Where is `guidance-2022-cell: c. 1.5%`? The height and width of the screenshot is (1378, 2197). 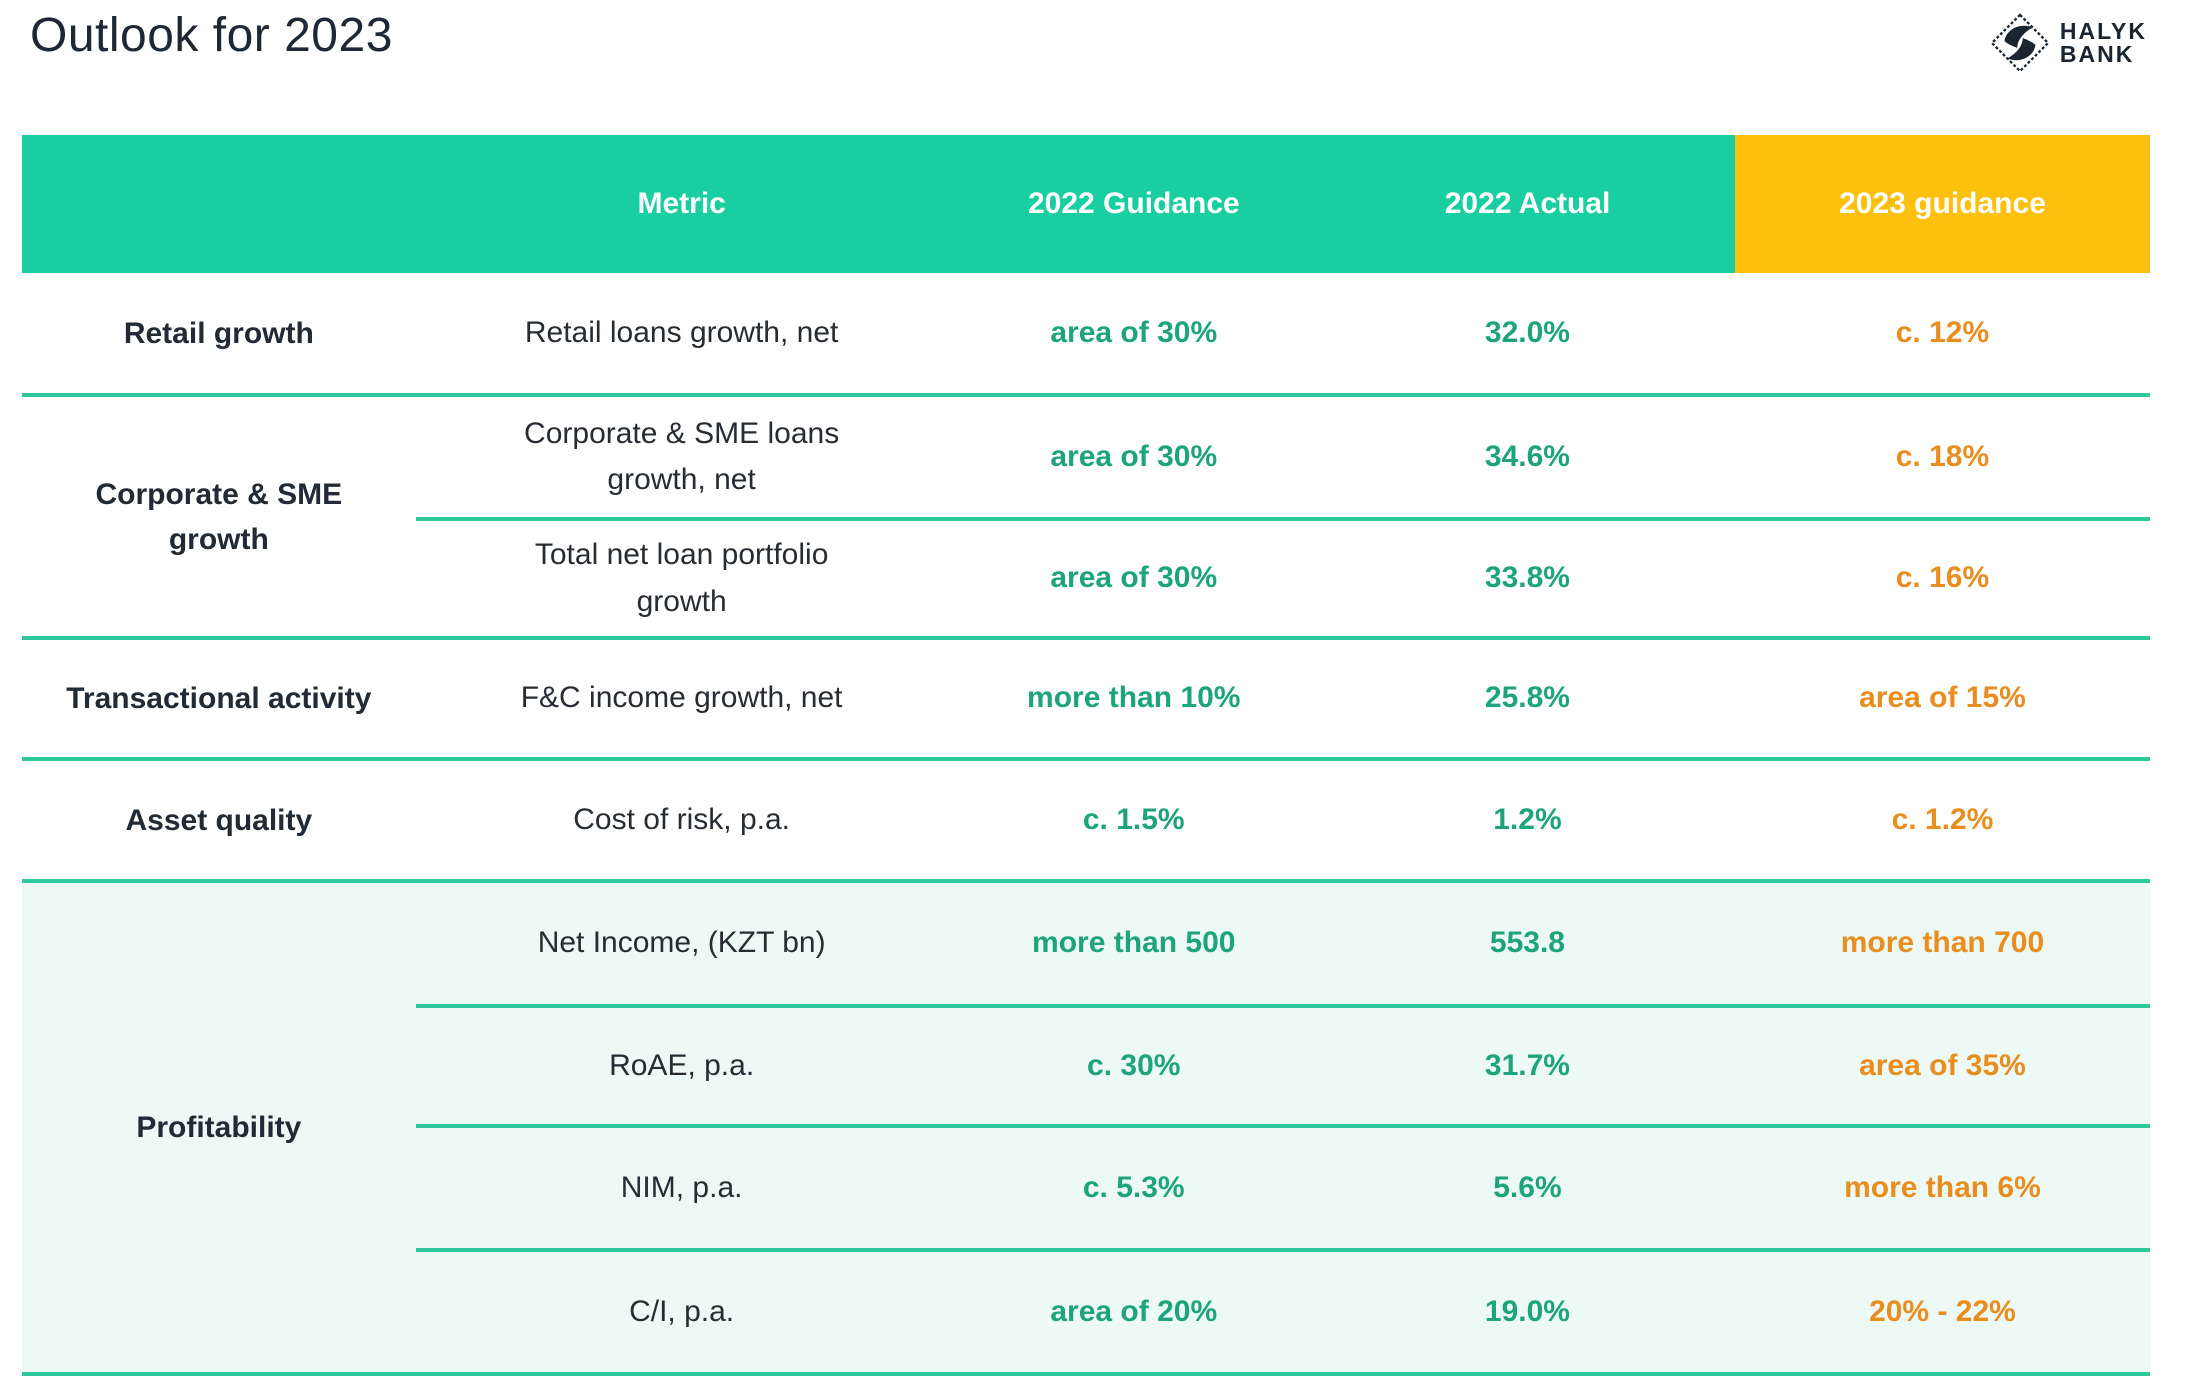
guidance-2022-cell: c. 1.5% is located at coordinates (1133, 819).